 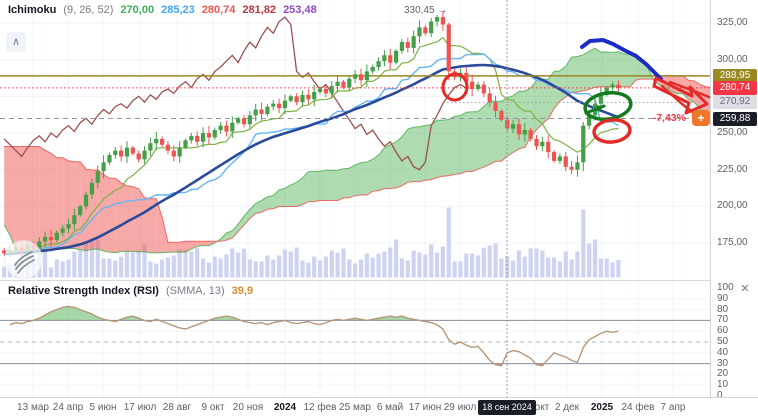 What do you see at coordinates (507, 407) in the screenshot?
I see `crosshair-date-badge: 18 сен 2024` at bounding box center [507, 407].